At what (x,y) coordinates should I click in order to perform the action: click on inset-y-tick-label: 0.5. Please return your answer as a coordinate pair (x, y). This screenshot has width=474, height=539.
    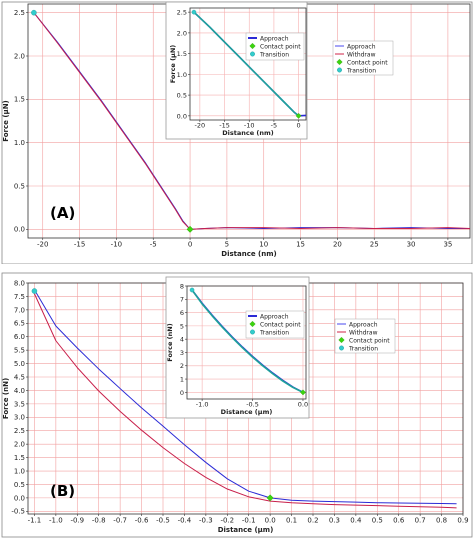
    Looking at the image, I should click on (182, 96).